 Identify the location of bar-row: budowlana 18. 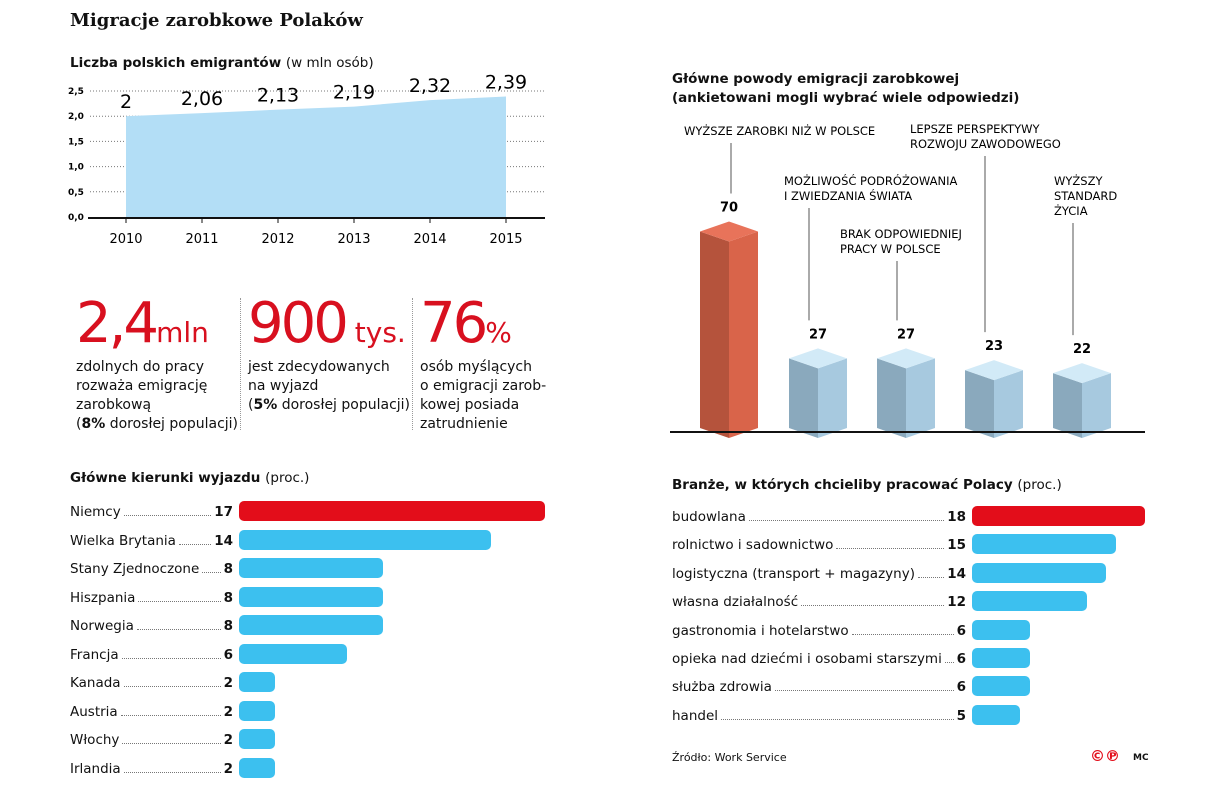
(819, 516).